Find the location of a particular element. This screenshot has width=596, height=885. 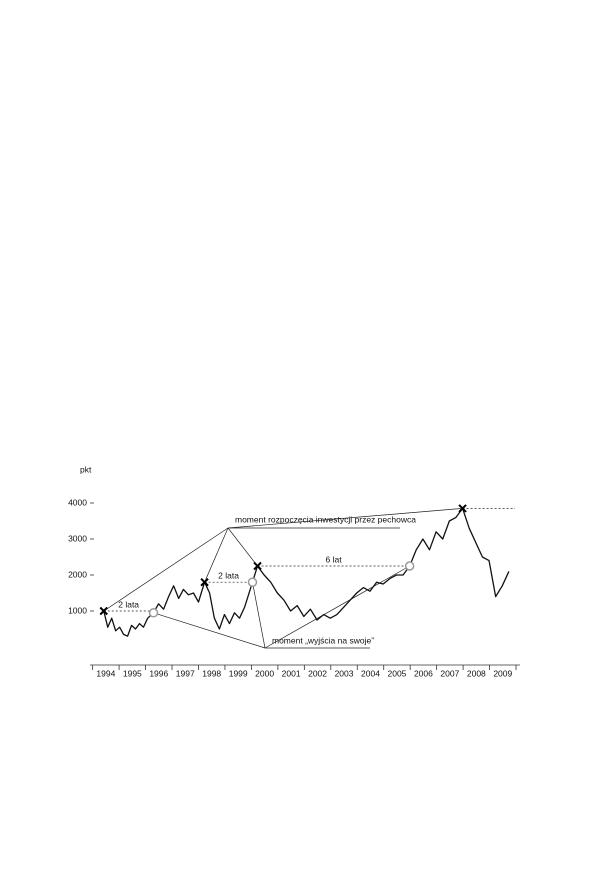

y-axis-label: pkt is located at coordinates (86, 469).